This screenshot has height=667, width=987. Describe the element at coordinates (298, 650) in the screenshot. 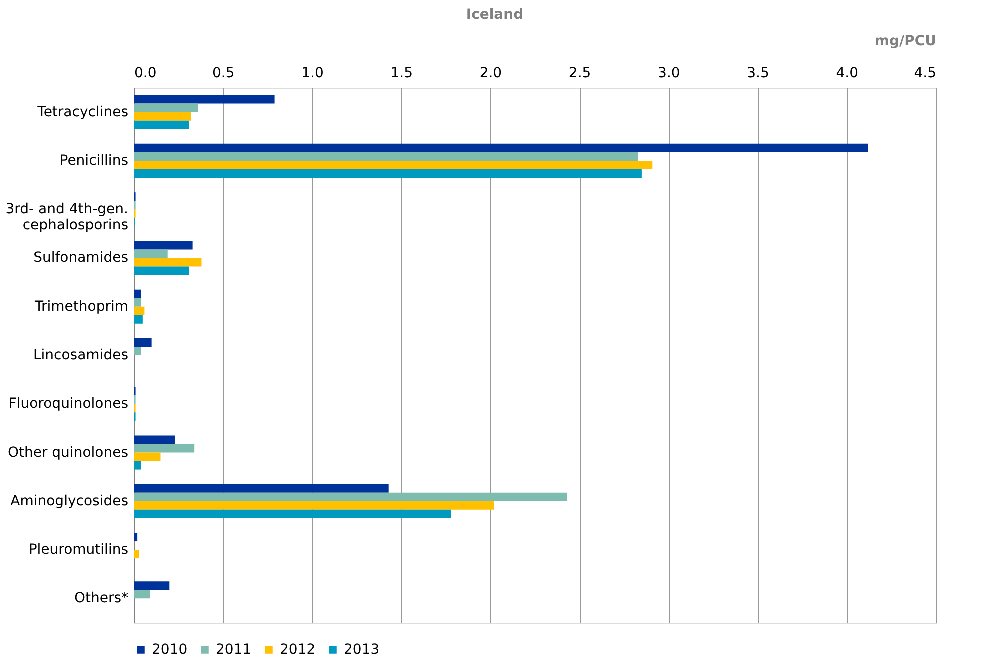

I see `legend-label: 2012` at that location.